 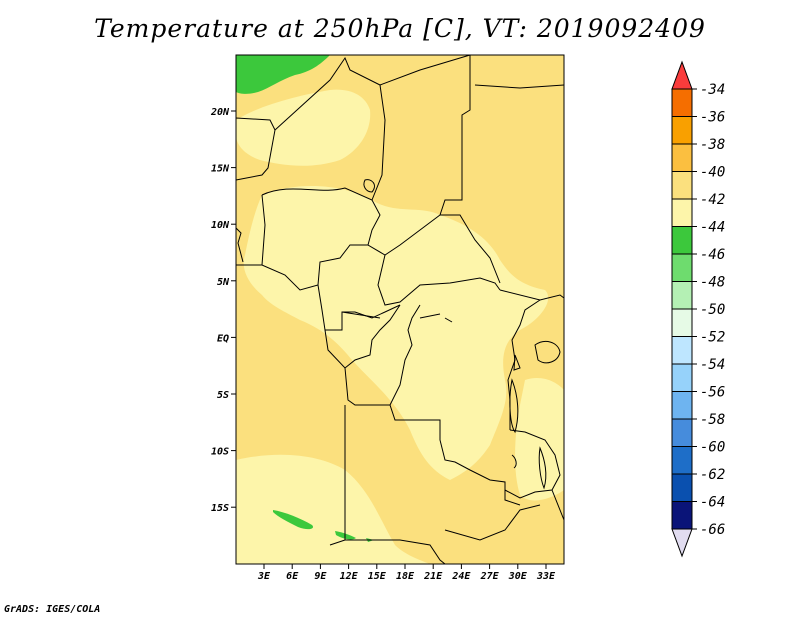 What do you see at coordinates (712, 283) in the screenshot?
I see `colorbar-label: -48` at bounding box center [712, 283].